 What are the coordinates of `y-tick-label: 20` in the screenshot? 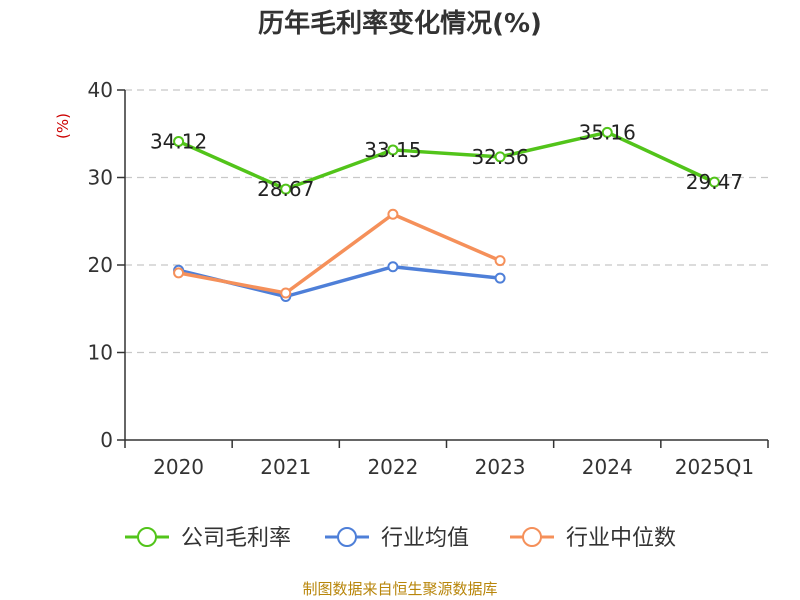 It's located at (100, 265).